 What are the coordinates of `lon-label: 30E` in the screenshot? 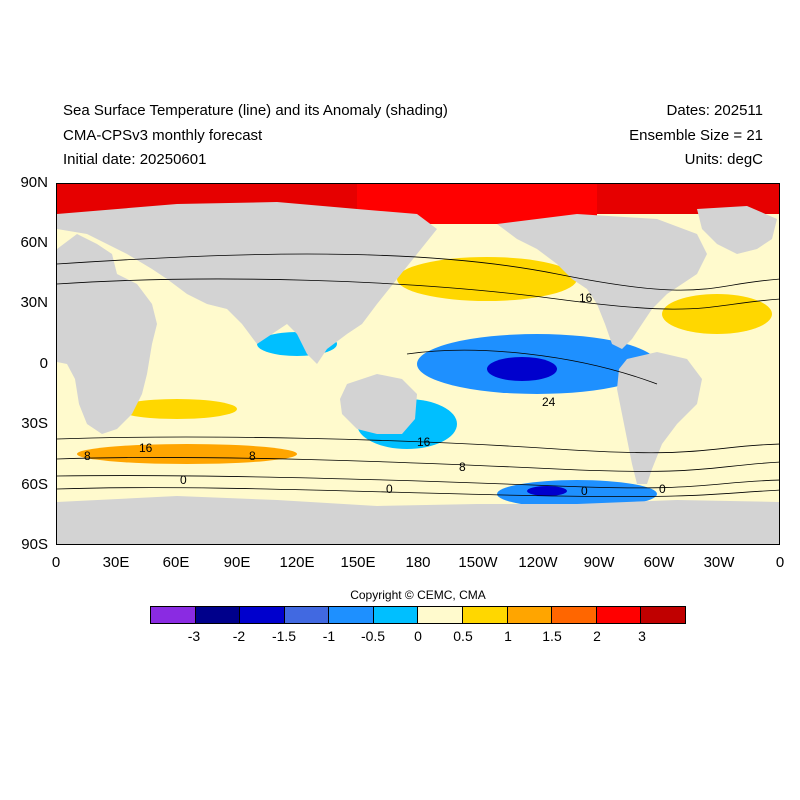 It's located at (116, 562).